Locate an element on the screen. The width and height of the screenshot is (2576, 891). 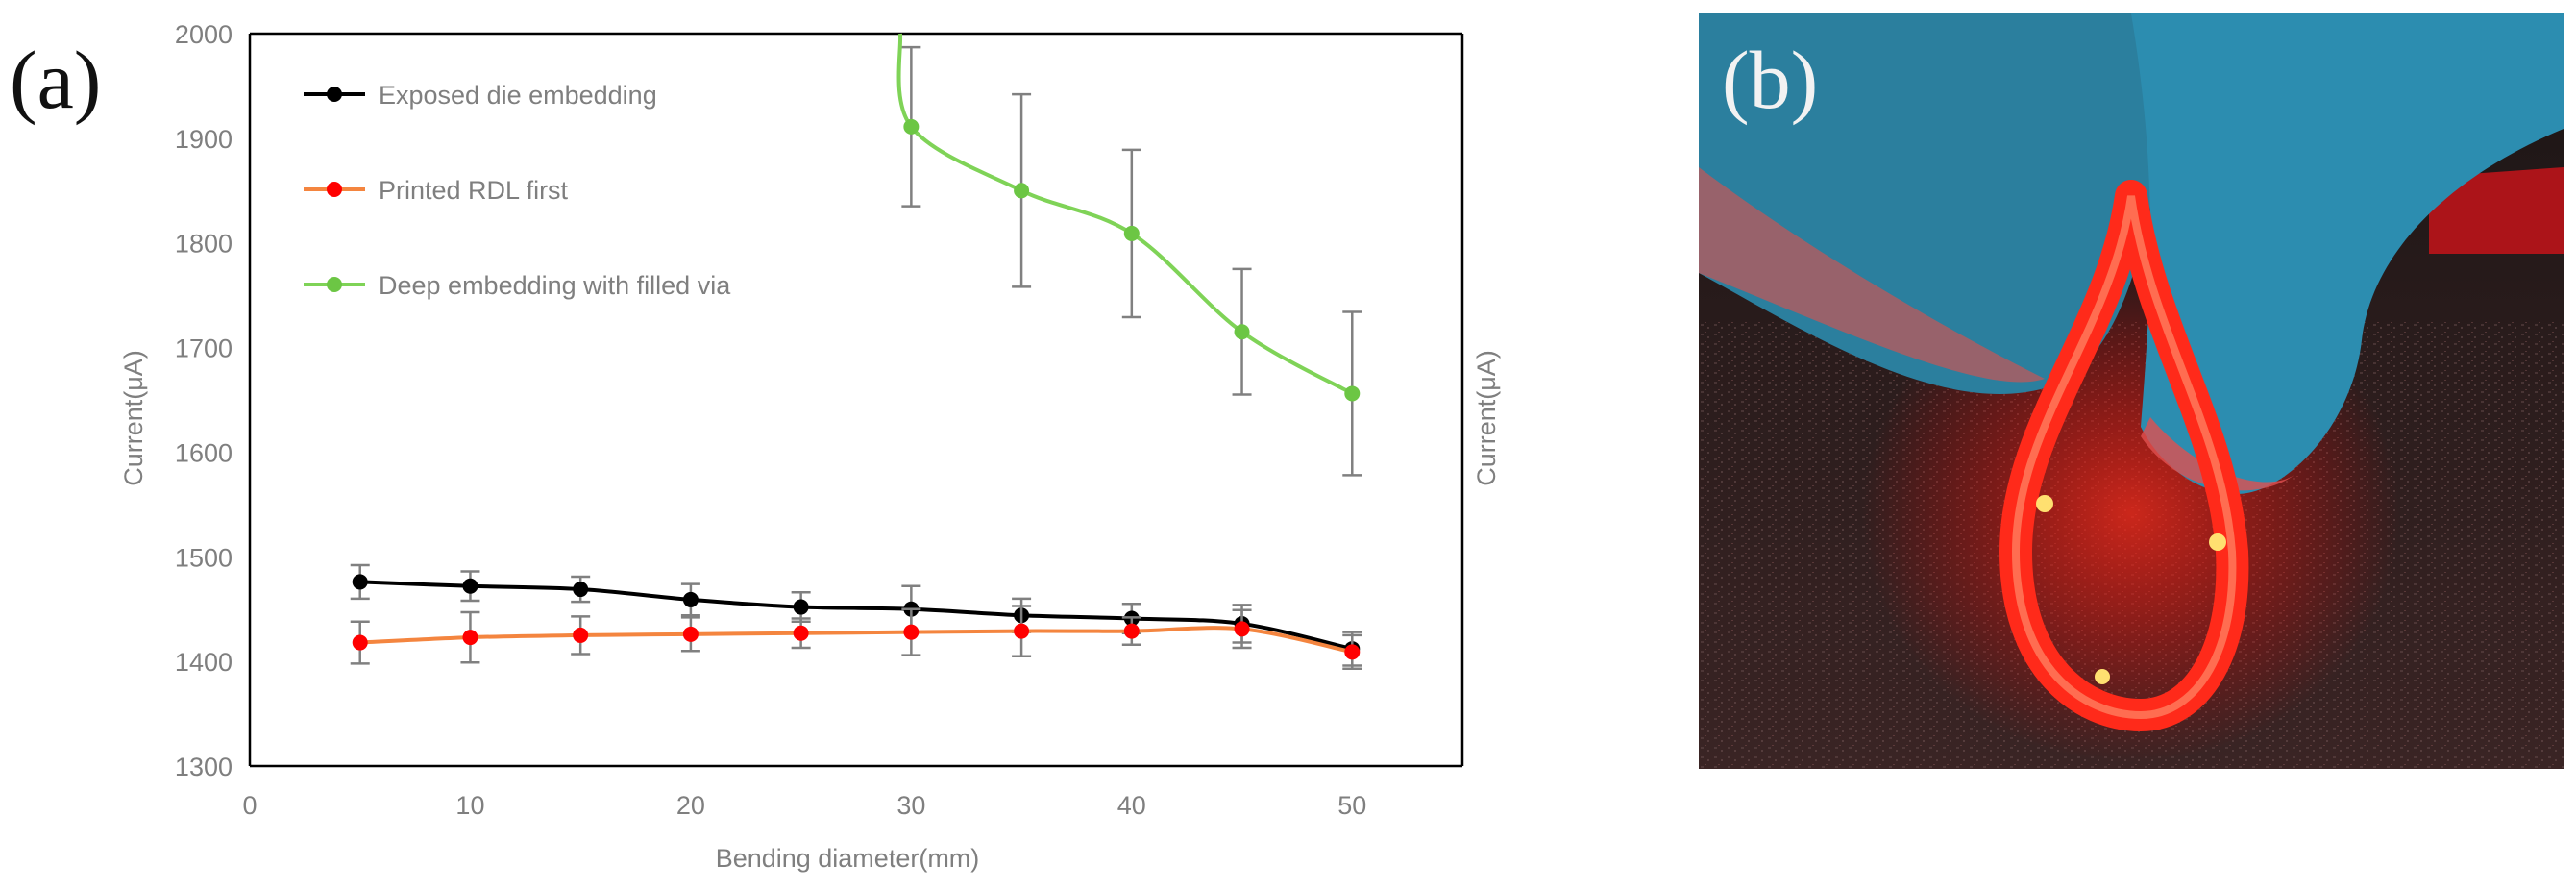
x-tick-label: 10 is located at coordinates (469, 806).